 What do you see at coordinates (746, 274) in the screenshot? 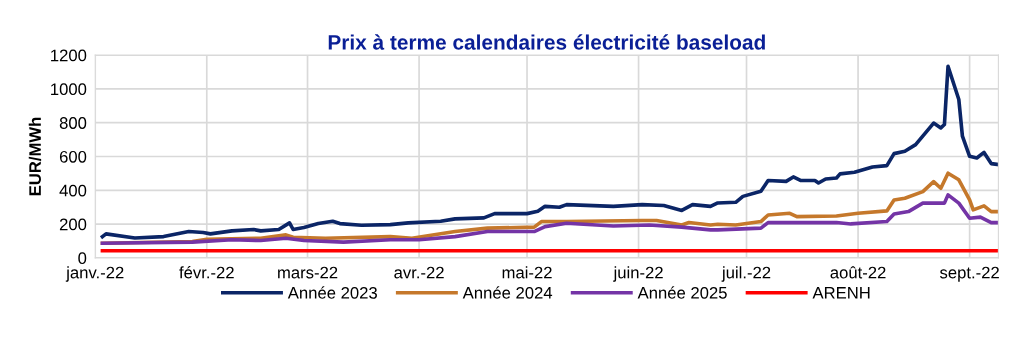
I see `x-tick-label: juil.-22` at bounding box center [746, 274].